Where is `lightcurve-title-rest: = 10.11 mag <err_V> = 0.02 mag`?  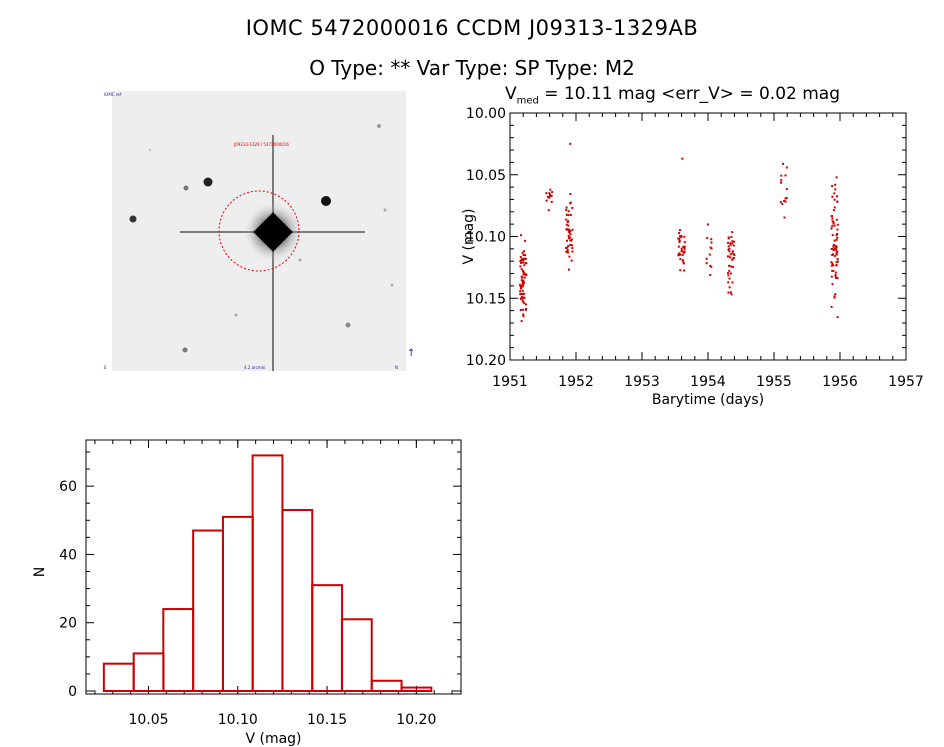
lightcurve-title-rest: = 10.11 mag <err_V> = 0.02 mag is located at coordinates (689, 94).